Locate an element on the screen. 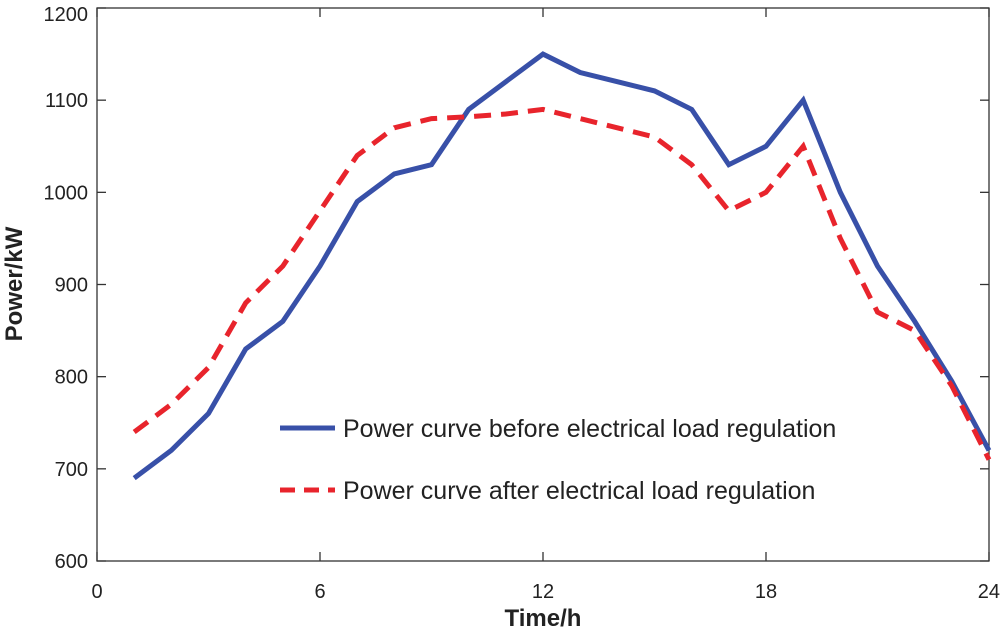  x-tick-label: 18 is located at coordinates (766, 592).